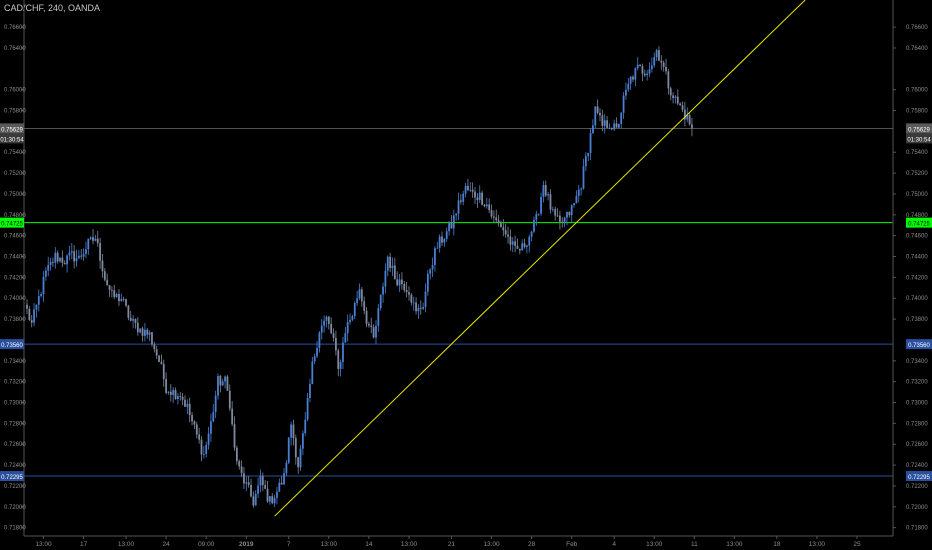 The image size is (932, 550). Describe the element at coordinates (369, 544) in the screenshot. I see `x-tick-label: 14` at that location.